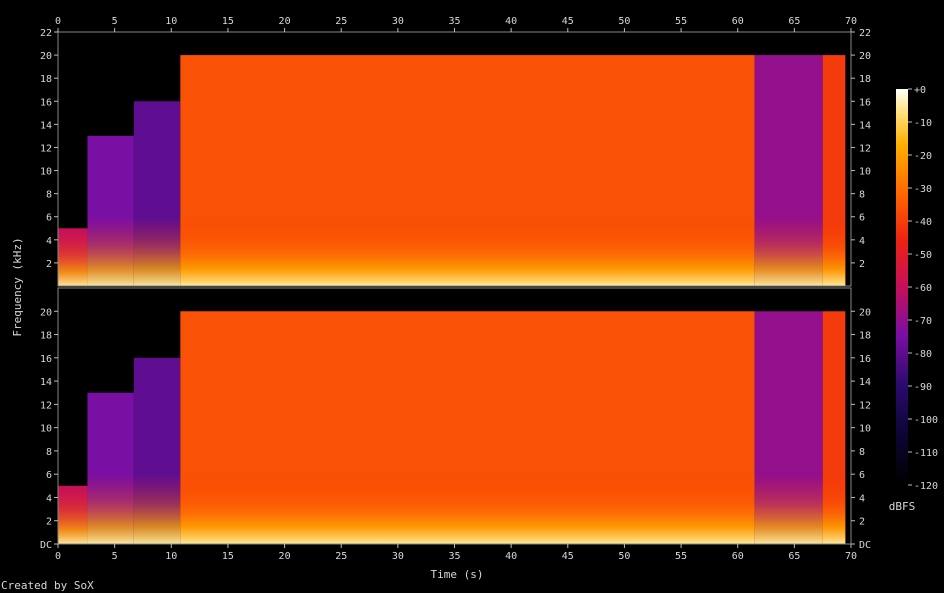 The height and width of the screenshot is (593, 944). What do you see at coordinates (920, 90) in the screenshot?
I see `colorbar-tick-label: +0` at bounding box center [920, 90].